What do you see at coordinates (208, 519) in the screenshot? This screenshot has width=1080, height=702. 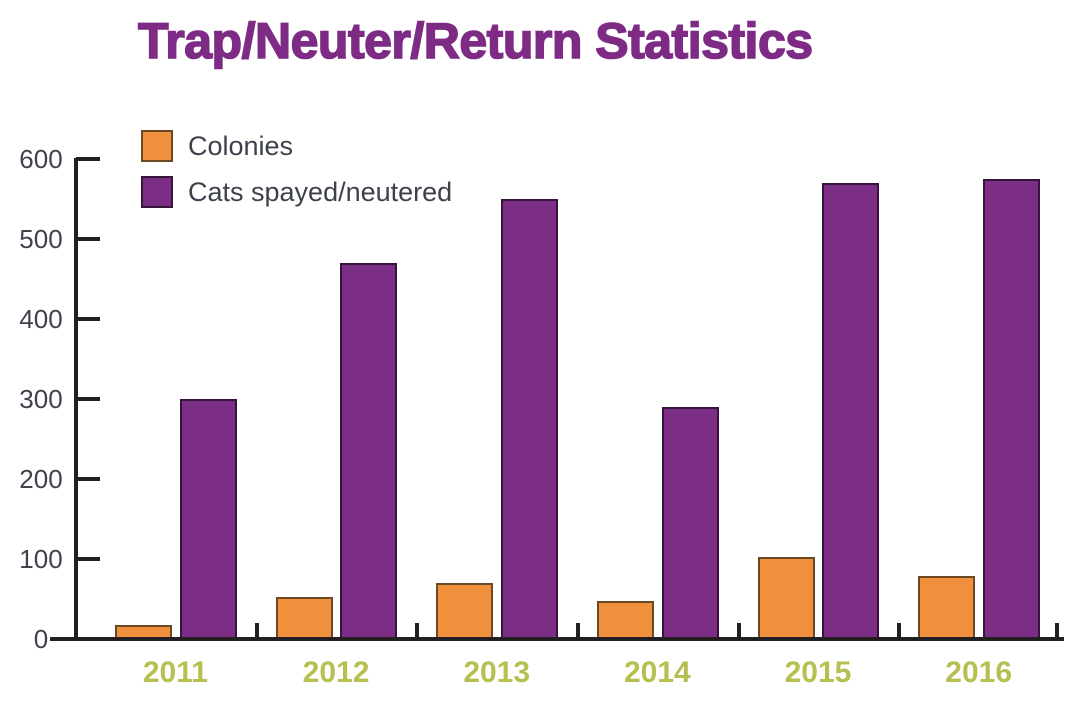 I see `bar-cats-2011` at bounding box center [208, 519].